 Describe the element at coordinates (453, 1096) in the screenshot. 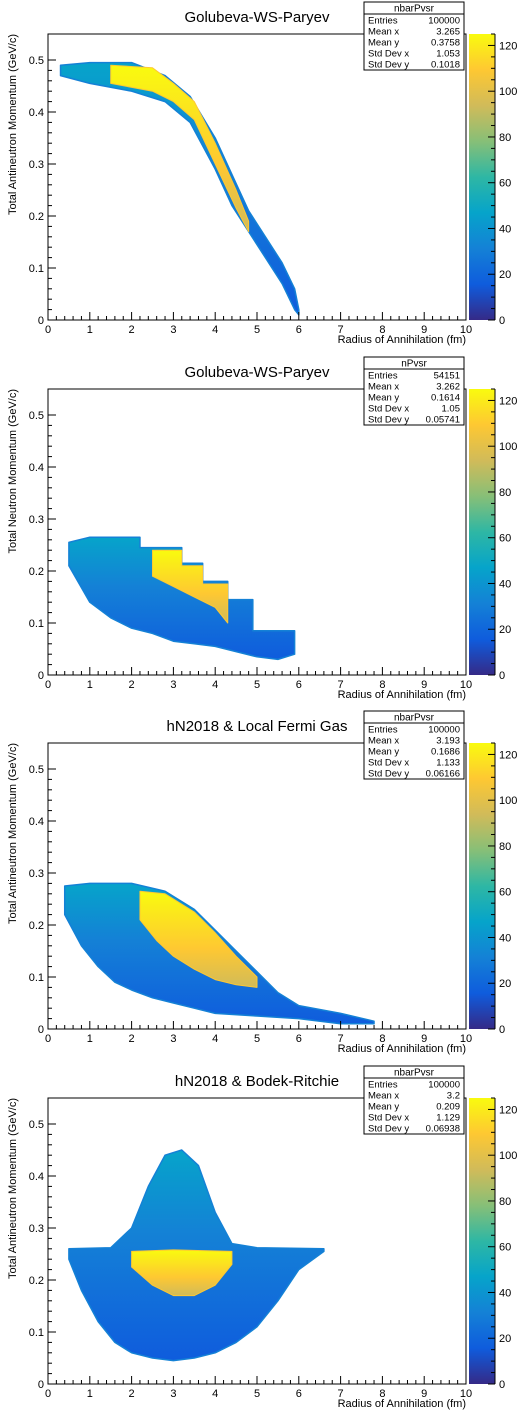

I see `stats-value: 3.2` at that location.